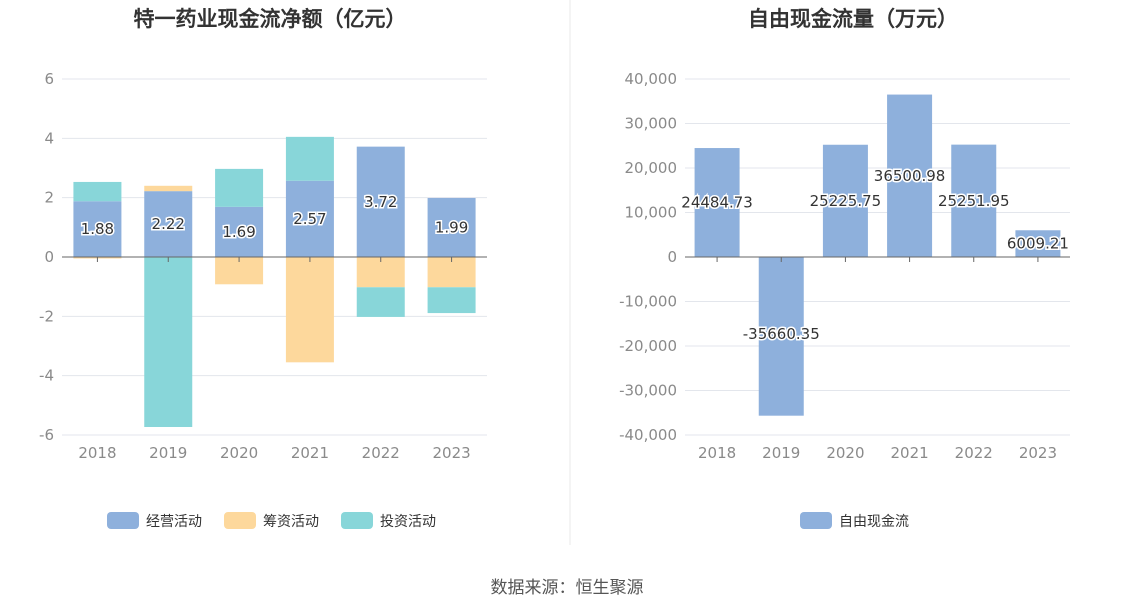  I want to click on data-label-2022: 25251.95, so click(974, 201).